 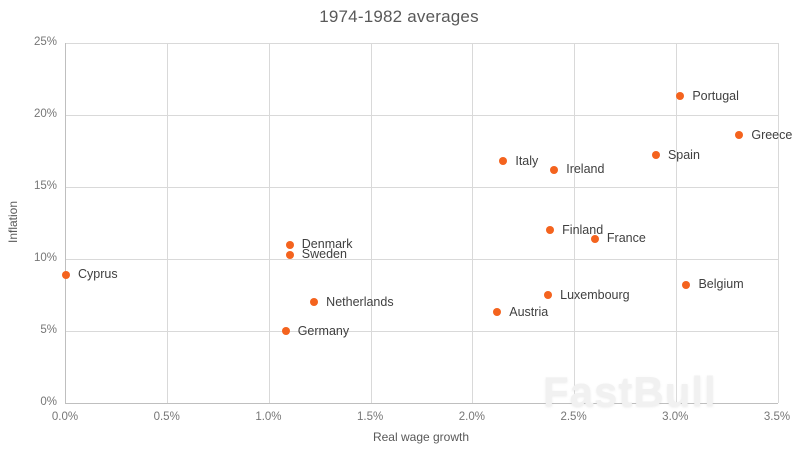 What do you see at coordinates (166, 417) in the screenshot?
I see `x-tick-label: 0.5%` at bounding box center [166, 417].